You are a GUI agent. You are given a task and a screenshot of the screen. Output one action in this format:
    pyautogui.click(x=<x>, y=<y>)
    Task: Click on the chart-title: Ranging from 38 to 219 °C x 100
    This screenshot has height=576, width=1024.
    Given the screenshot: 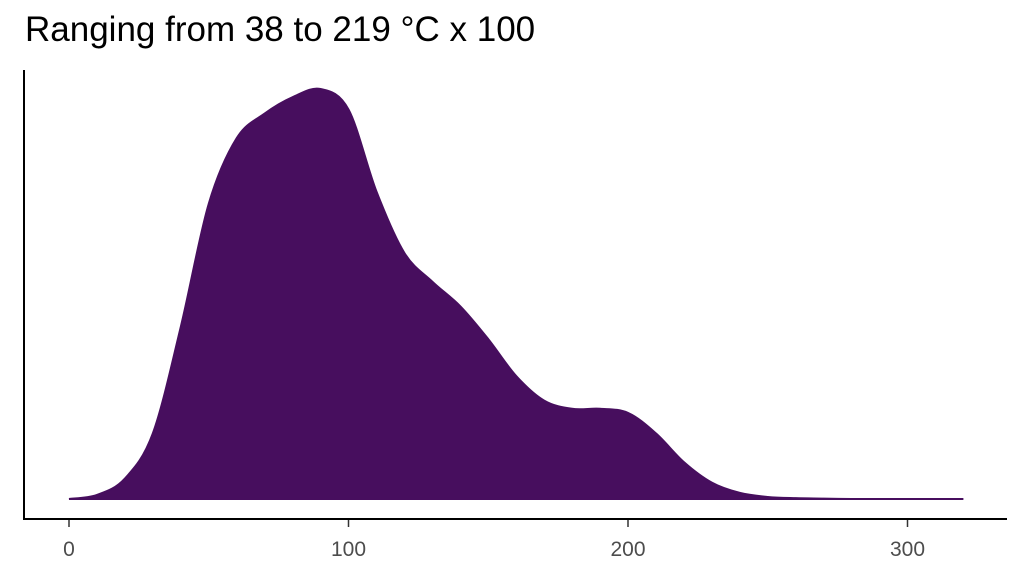 What is the action you would take?
    pyautogui.click(x=280, y=29)
    